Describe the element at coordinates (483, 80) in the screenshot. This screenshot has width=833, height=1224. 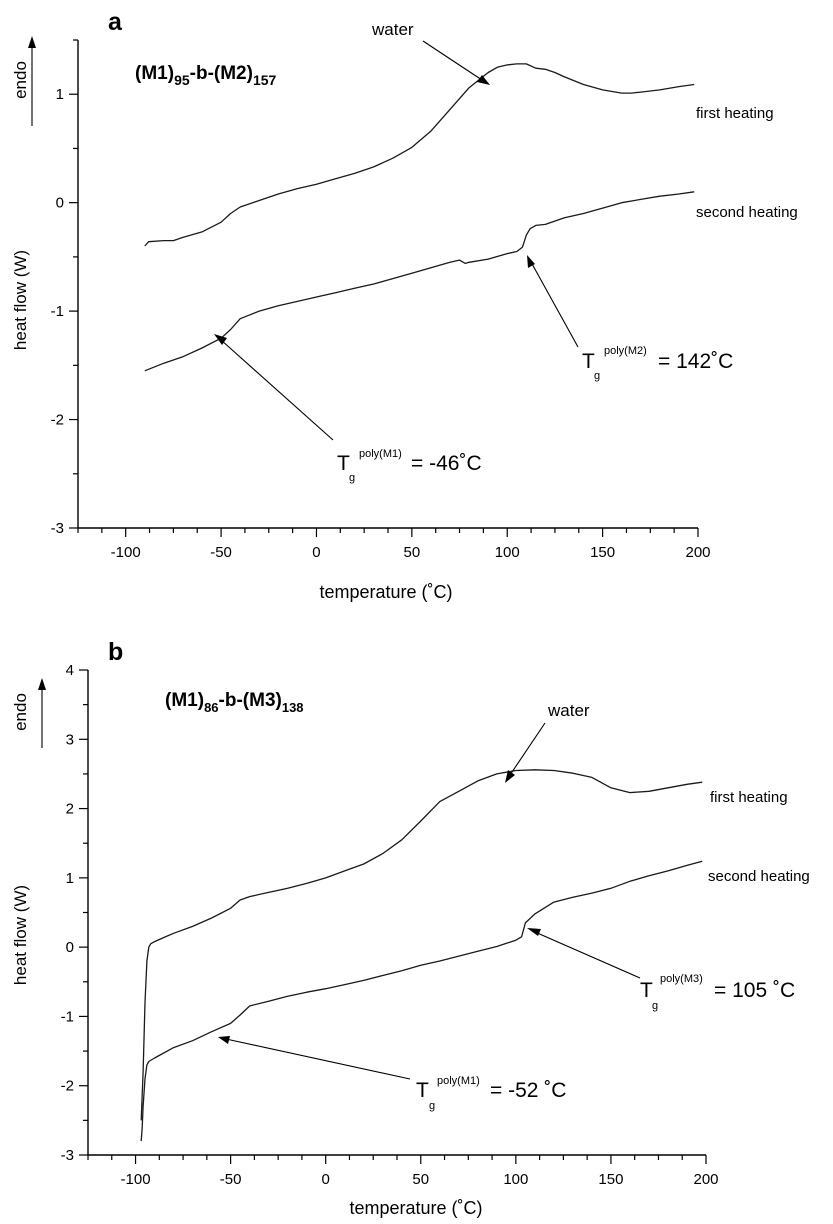
I see `panel-a-water-arrowhead` at that location.